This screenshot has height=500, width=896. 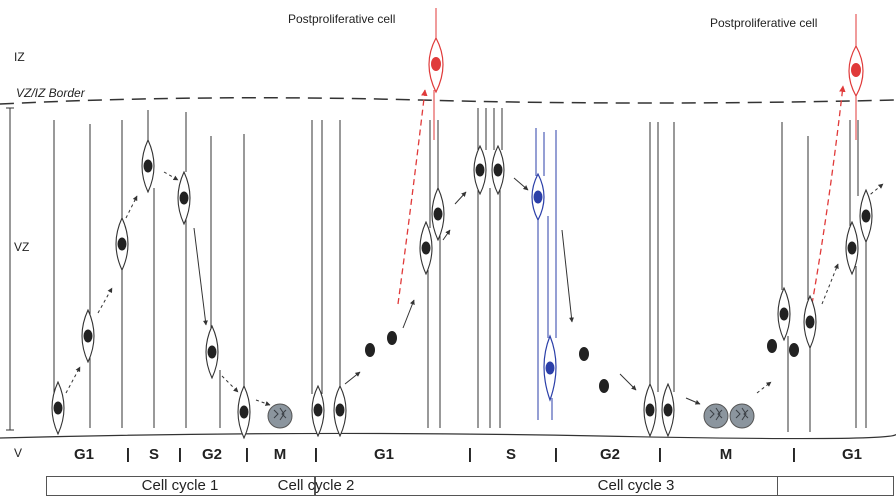 What do you see at coordinates (544, 282) in the screenshot?
I see `blue-nuclei` at bounding box center [544, 282].